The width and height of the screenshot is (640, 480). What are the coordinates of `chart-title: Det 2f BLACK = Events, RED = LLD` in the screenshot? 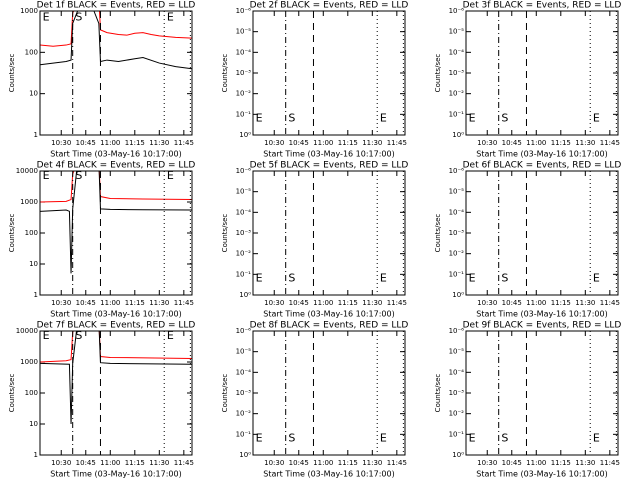 It's located at (329, 6).